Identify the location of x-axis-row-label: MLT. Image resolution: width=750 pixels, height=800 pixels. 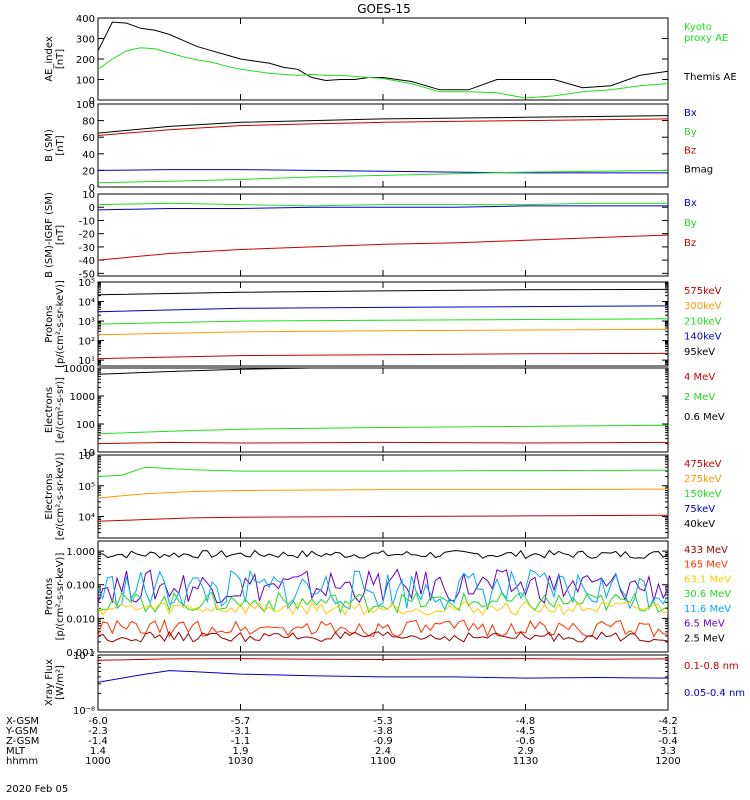
(16, 751).